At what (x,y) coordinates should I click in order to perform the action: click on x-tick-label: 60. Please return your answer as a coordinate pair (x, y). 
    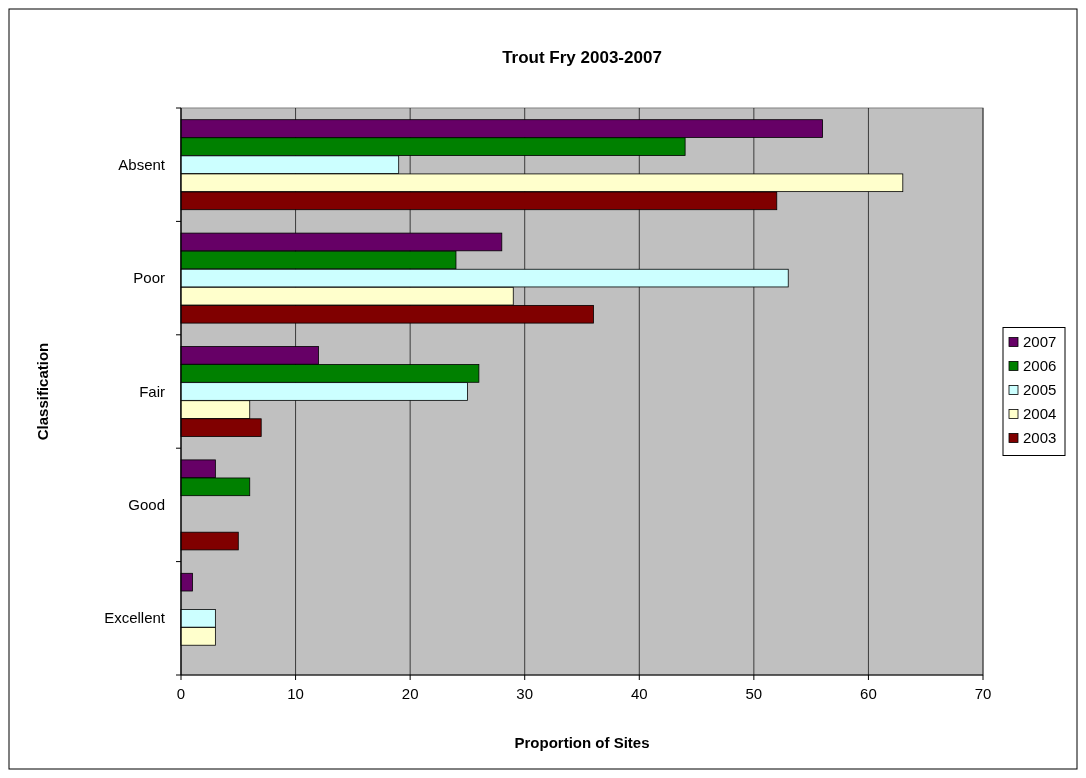
    Looking at the image, I should click on (868, 693).